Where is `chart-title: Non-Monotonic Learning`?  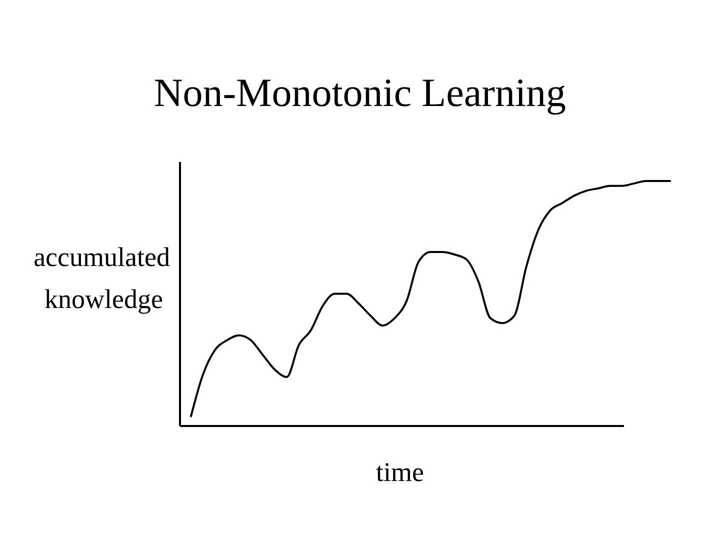
chart-title: Non-Monotonic Learning is located at coordinates (360, 92).